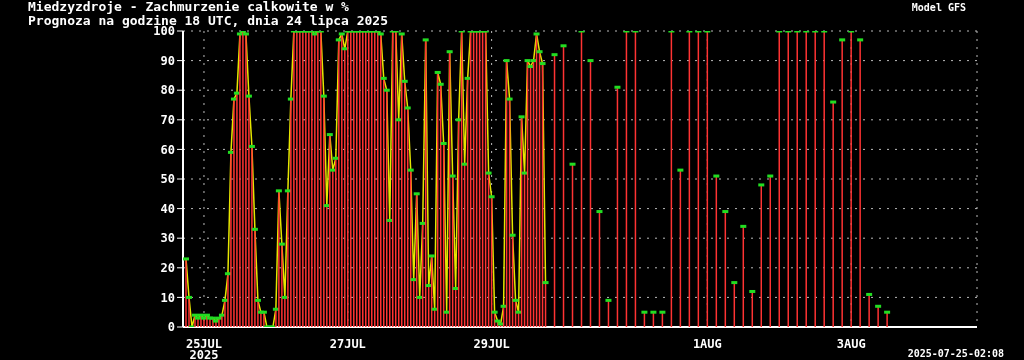 Image resolution: width=1024 pixels, height=360 pixels. Describe the element at coordinates (707, 344) in the screenshot. I see `x-tick-label: 1AUG` at that location.